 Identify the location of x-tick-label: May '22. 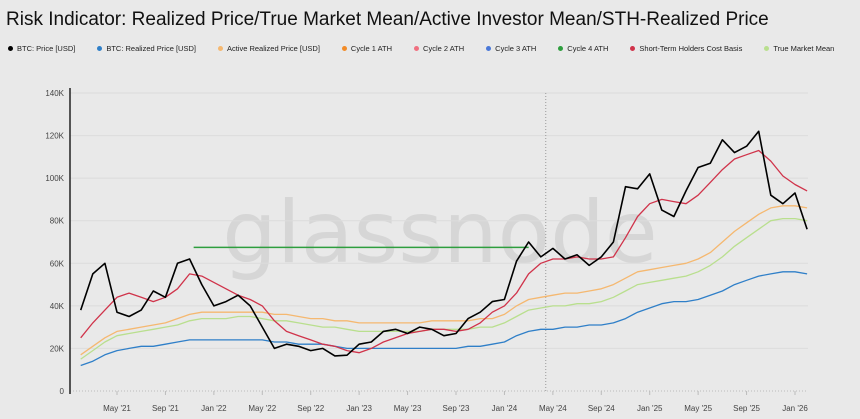
(262, 408).